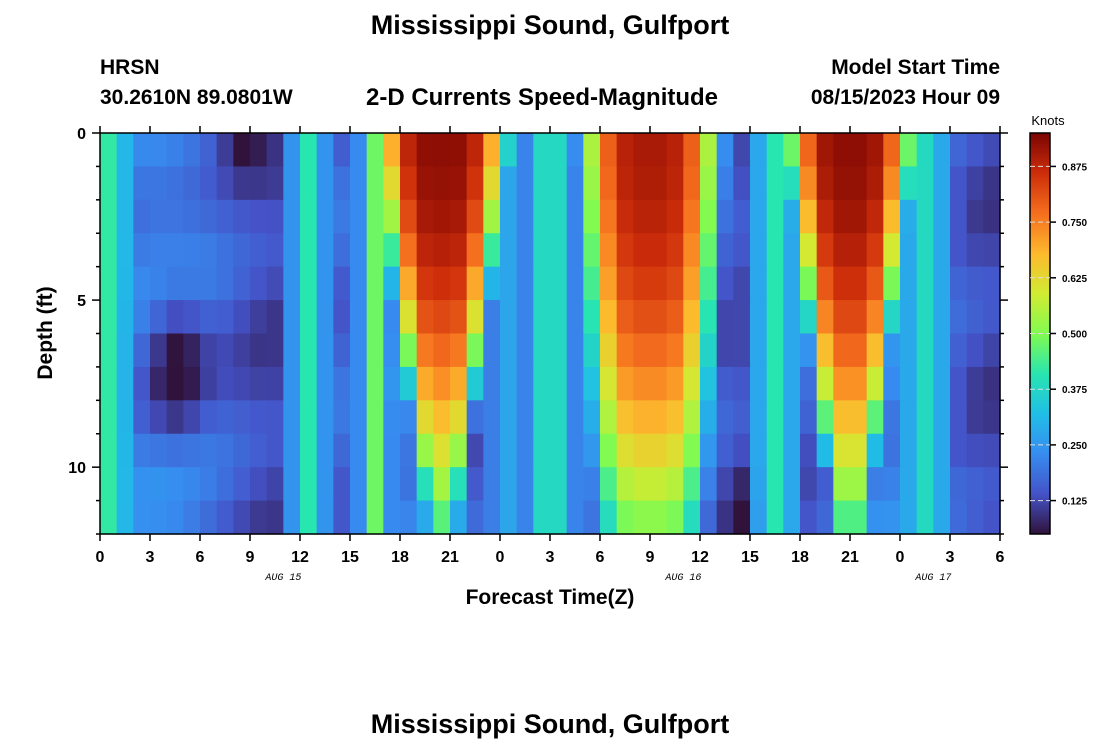  I want to click on y-tick-label: 5, so click(81, 301).